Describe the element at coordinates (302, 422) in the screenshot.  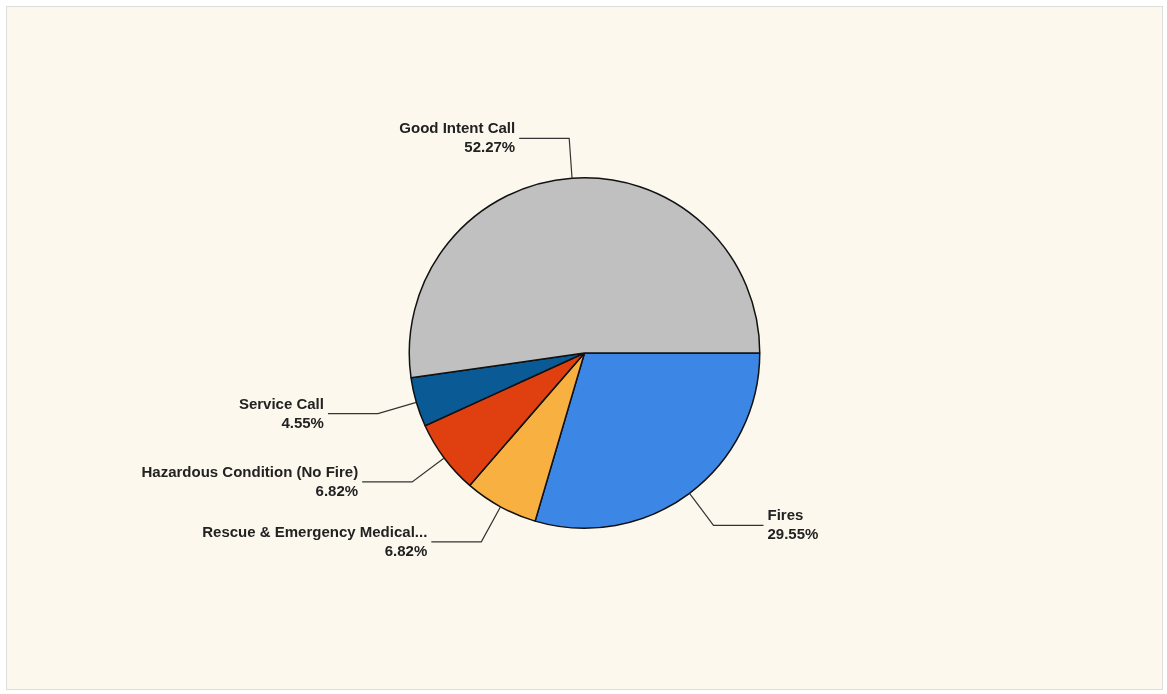
I see `data-label: 4.55%` at that location.